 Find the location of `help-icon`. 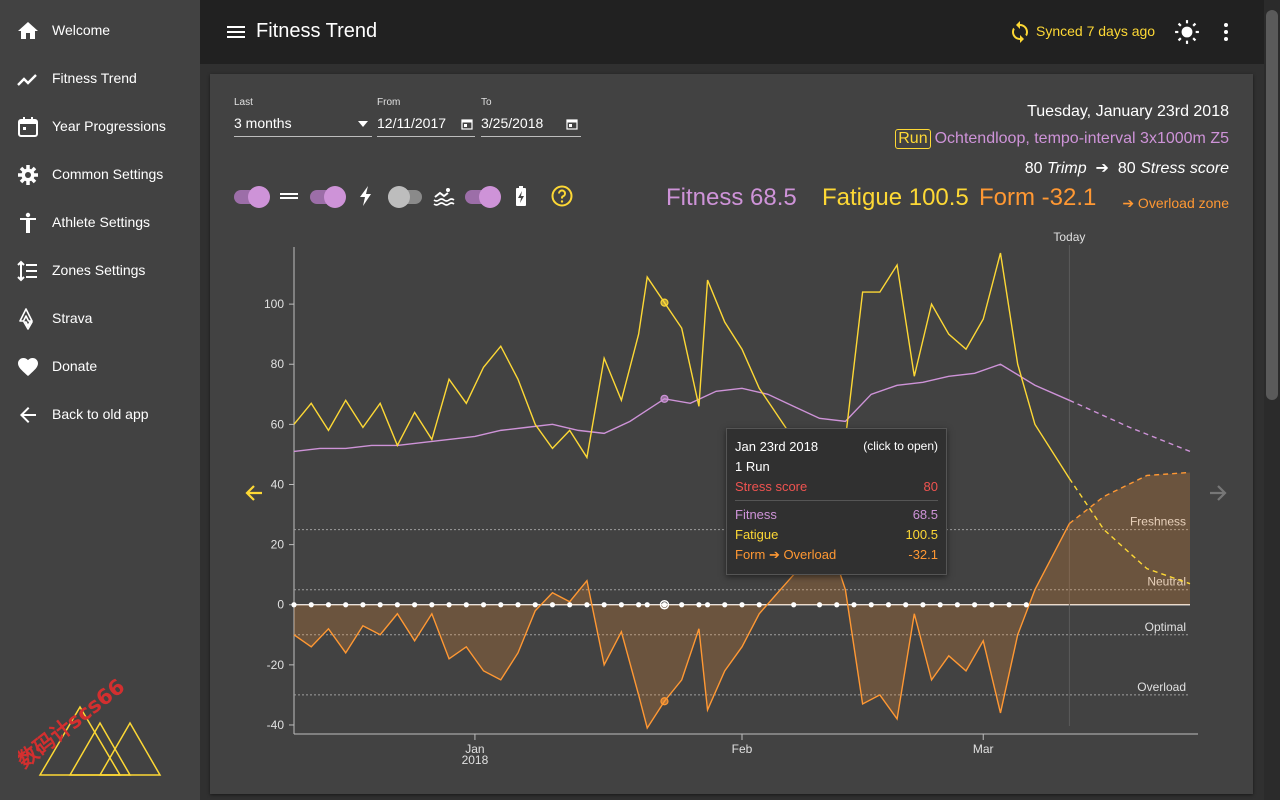

help-icon is located at coordinates (562, 196).